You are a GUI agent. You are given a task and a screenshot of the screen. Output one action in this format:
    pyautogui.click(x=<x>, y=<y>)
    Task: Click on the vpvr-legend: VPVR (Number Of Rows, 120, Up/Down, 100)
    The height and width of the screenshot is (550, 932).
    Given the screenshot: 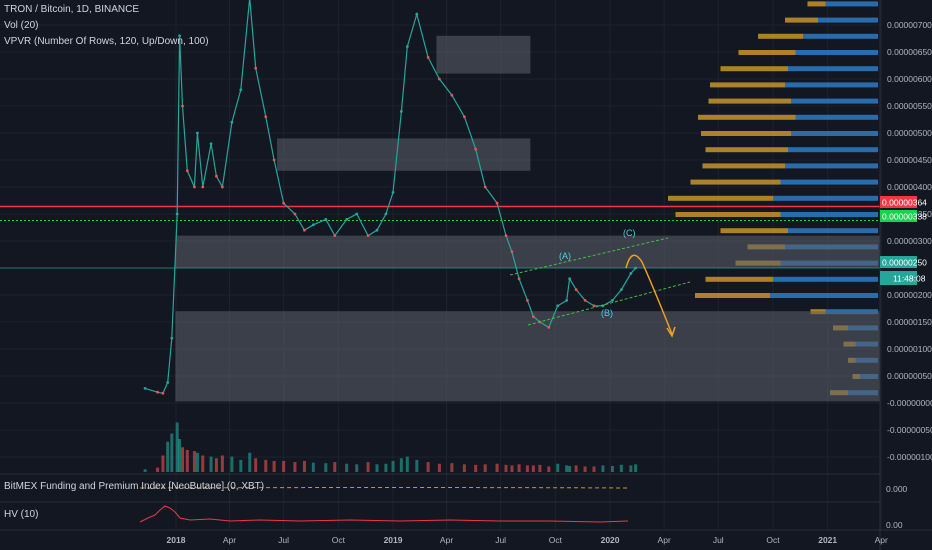 What is the action you would take?
    pyautogui.click(x=106, y=41)
    